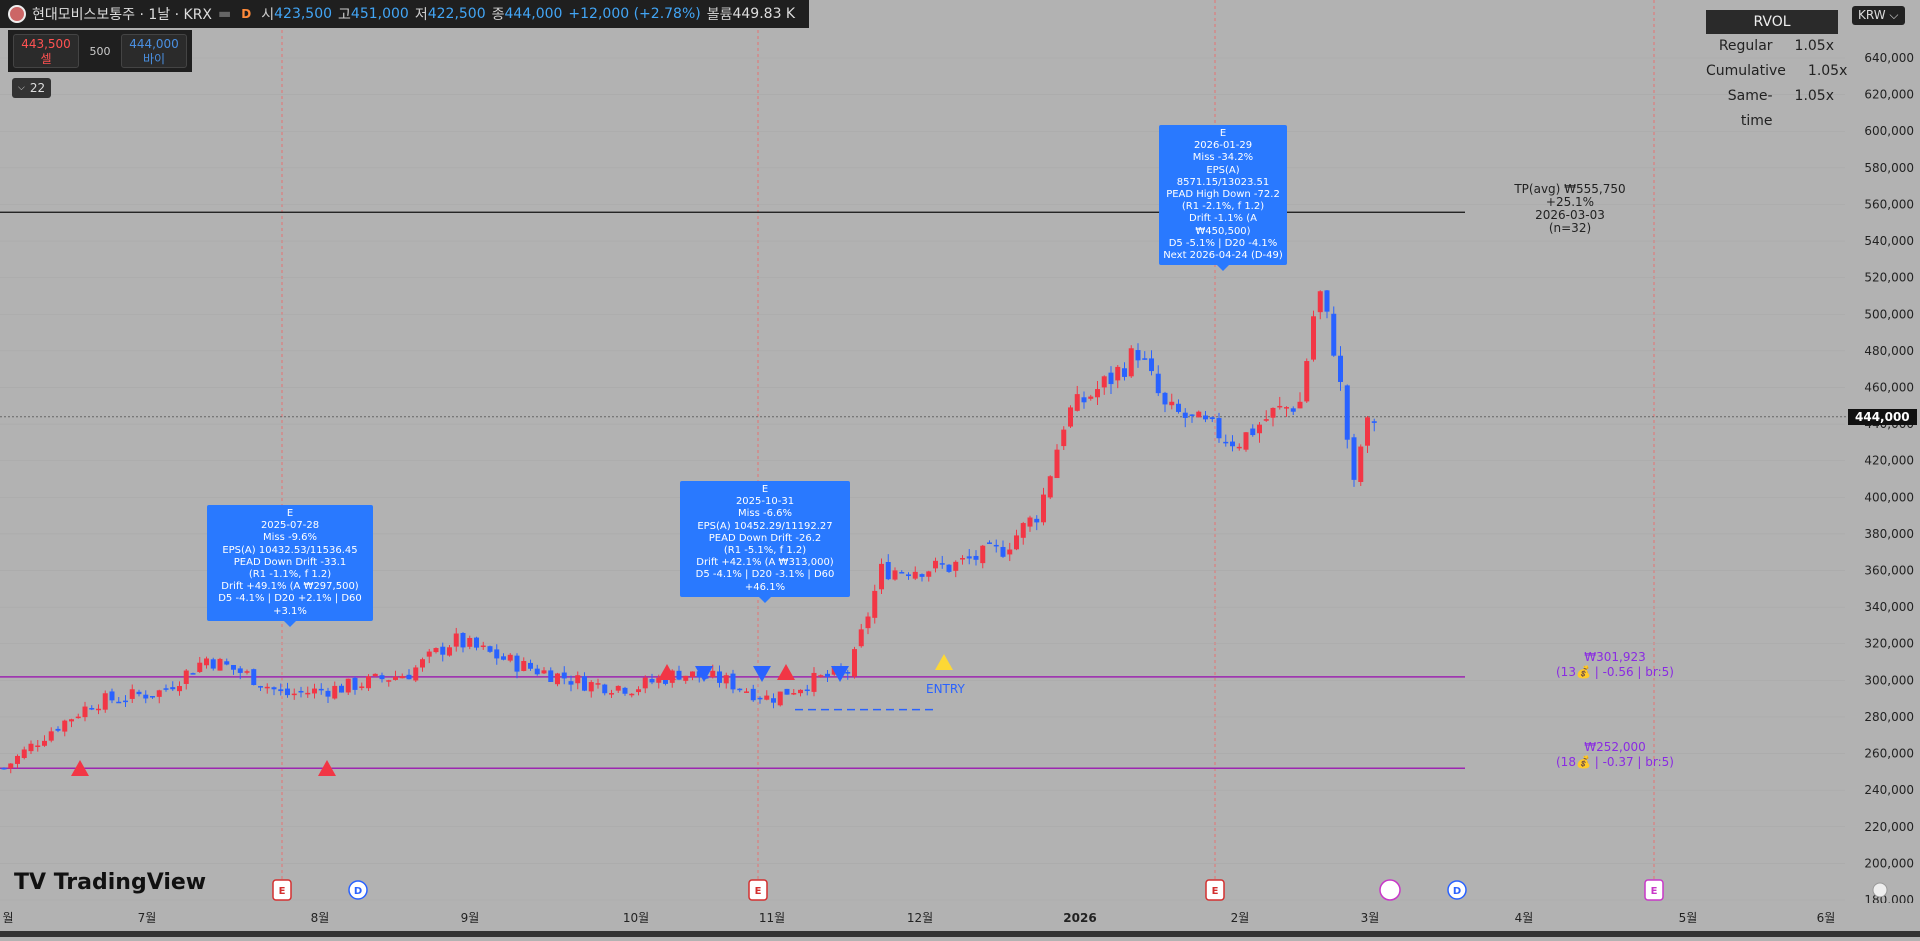 The height and width of the screenshot is (941, 1920). I want to click on low-value: 422,500, so click(456, 14).